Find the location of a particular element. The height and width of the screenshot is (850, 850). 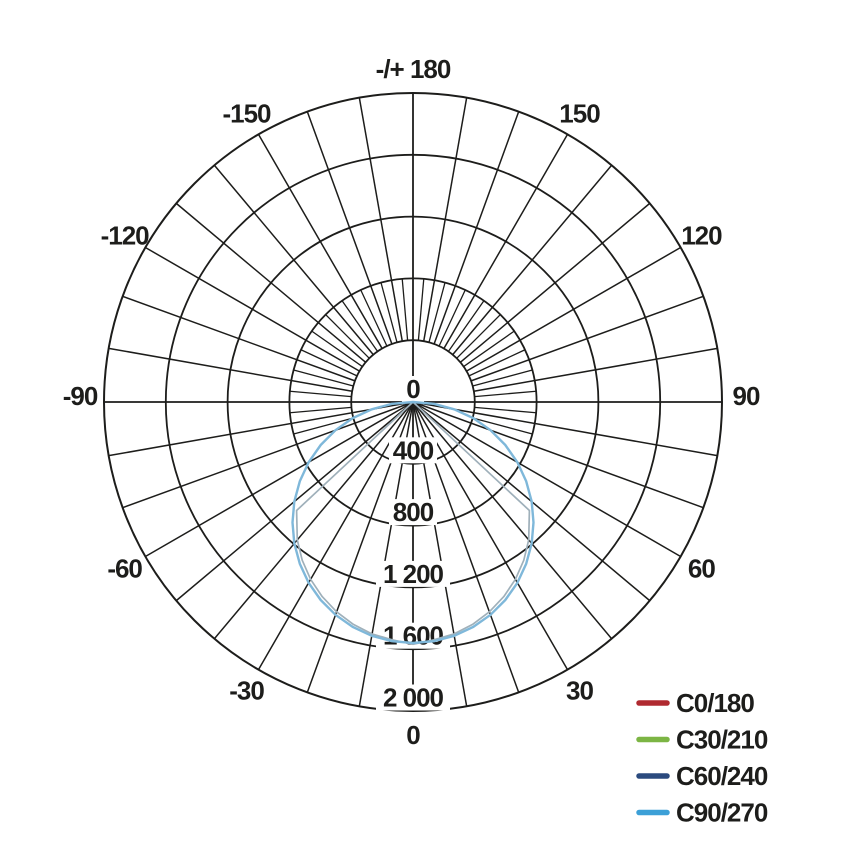

angle-label: -120 is located at coordinates (125, 236).